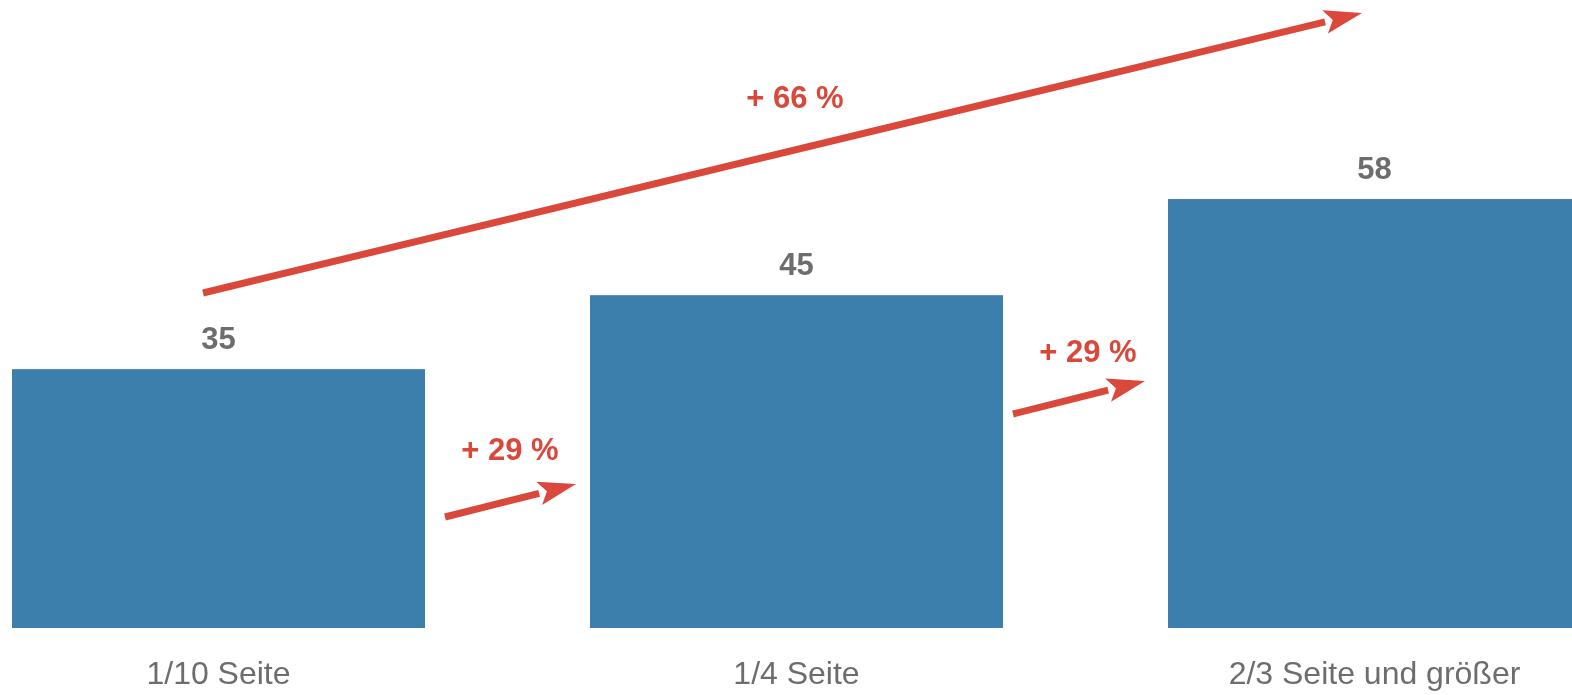  I want to click on data-label: 35, so click(218, 339).